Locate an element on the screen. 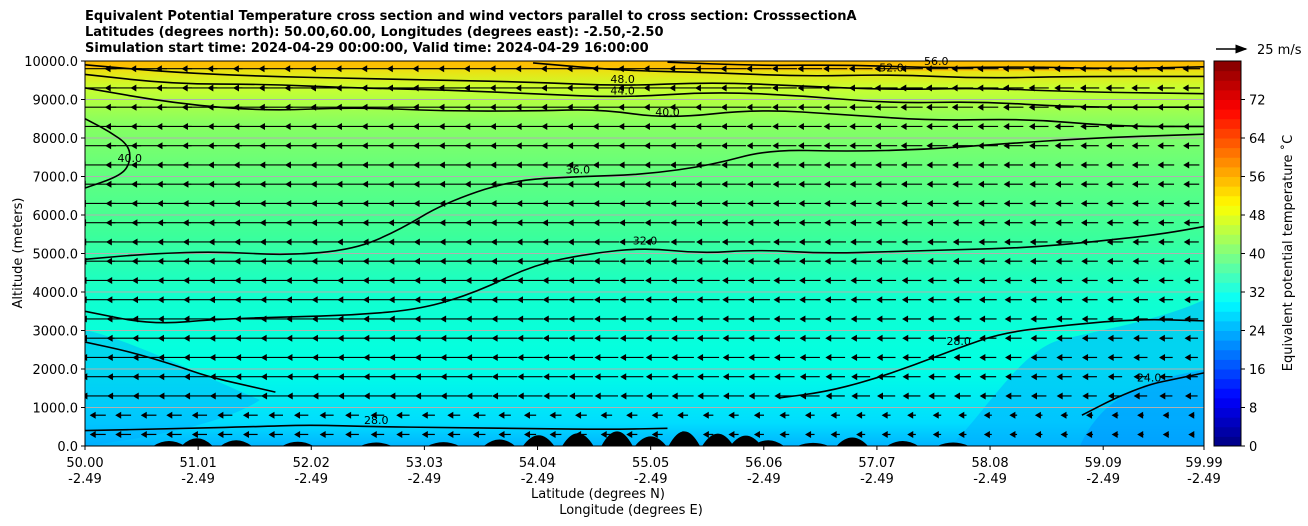 This screenshot has width=1308, height=526. cool-region-west is located at coordinates (172, 388).